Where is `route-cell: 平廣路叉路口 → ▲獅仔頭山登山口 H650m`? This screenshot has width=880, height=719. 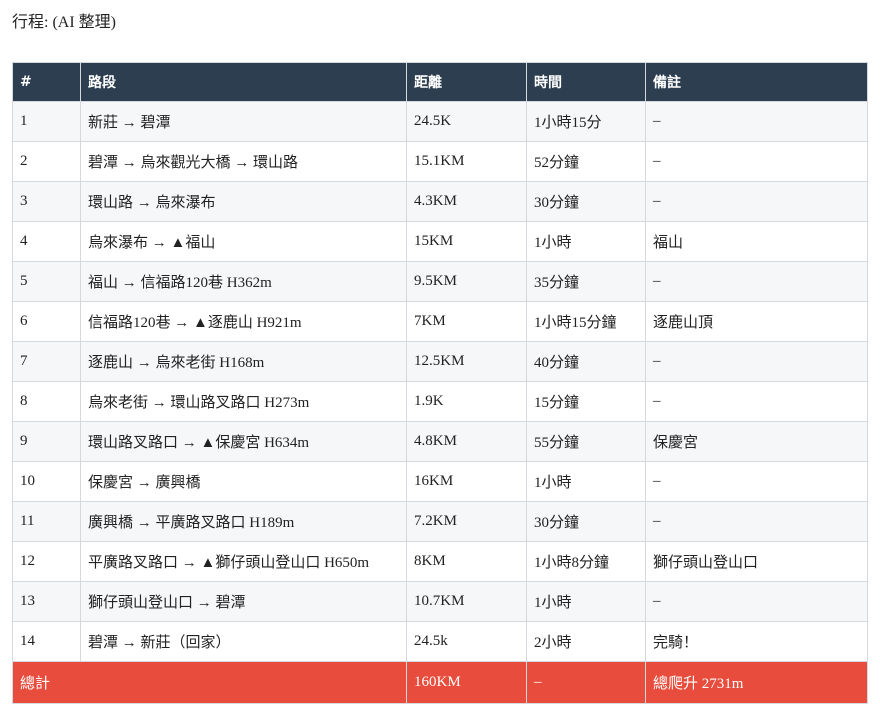
route-cell: 平廣路叉路口 → ▲獅仔頭山登山口 H650m is located at coordinates (243, 561).